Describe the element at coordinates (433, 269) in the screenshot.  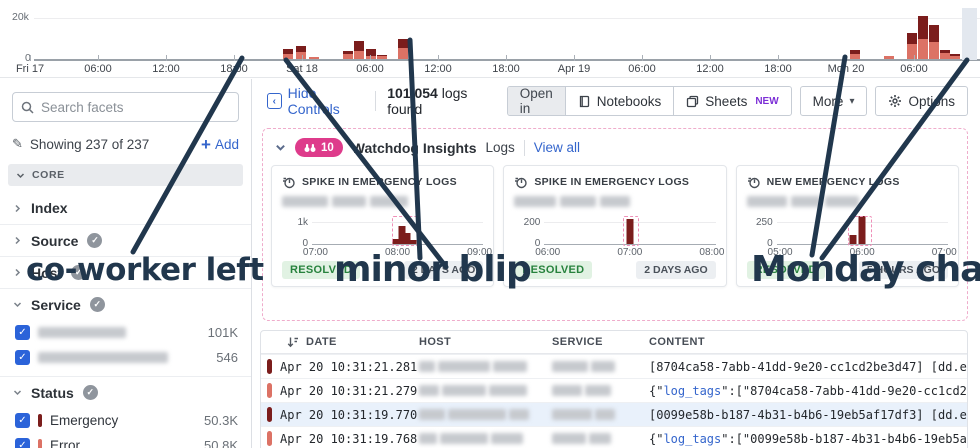
I see `annotation-minor-blip: minor blip` at that location.